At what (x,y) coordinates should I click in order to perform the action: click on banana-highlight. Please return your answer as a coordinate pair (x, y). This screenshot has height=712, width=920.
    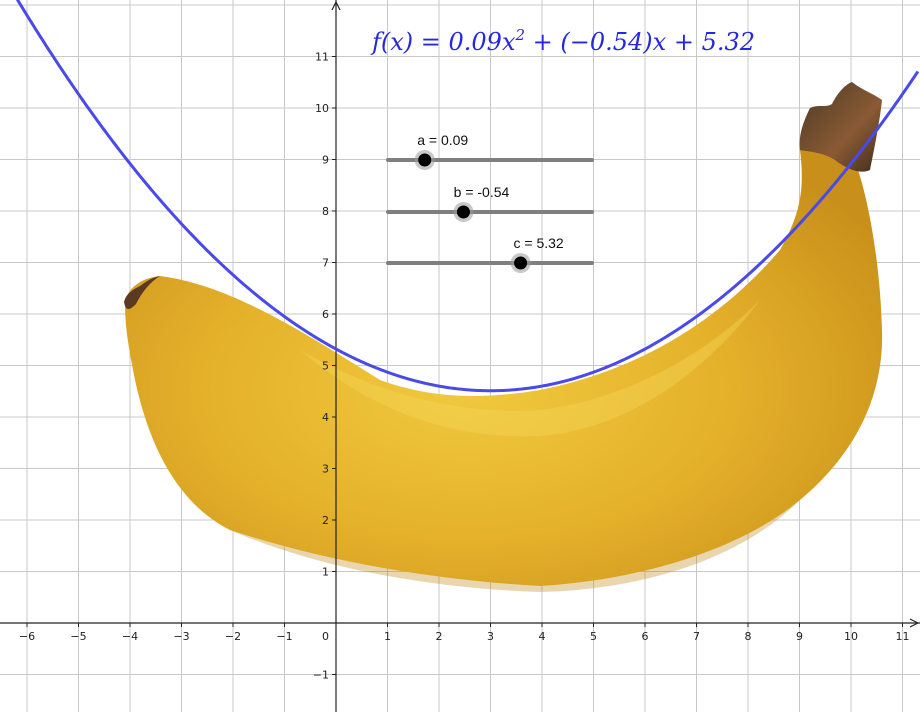
    Looking at the image, I should click on (530, 368).